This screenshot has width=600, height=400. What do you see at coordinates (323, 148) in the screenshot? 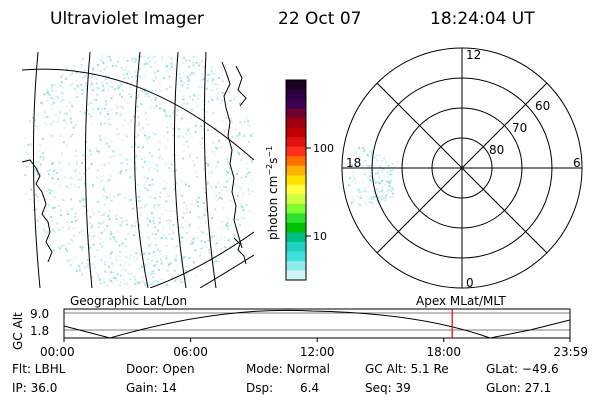
I see `color-scale-tick-label: 100` at bounding box center [323, 148].